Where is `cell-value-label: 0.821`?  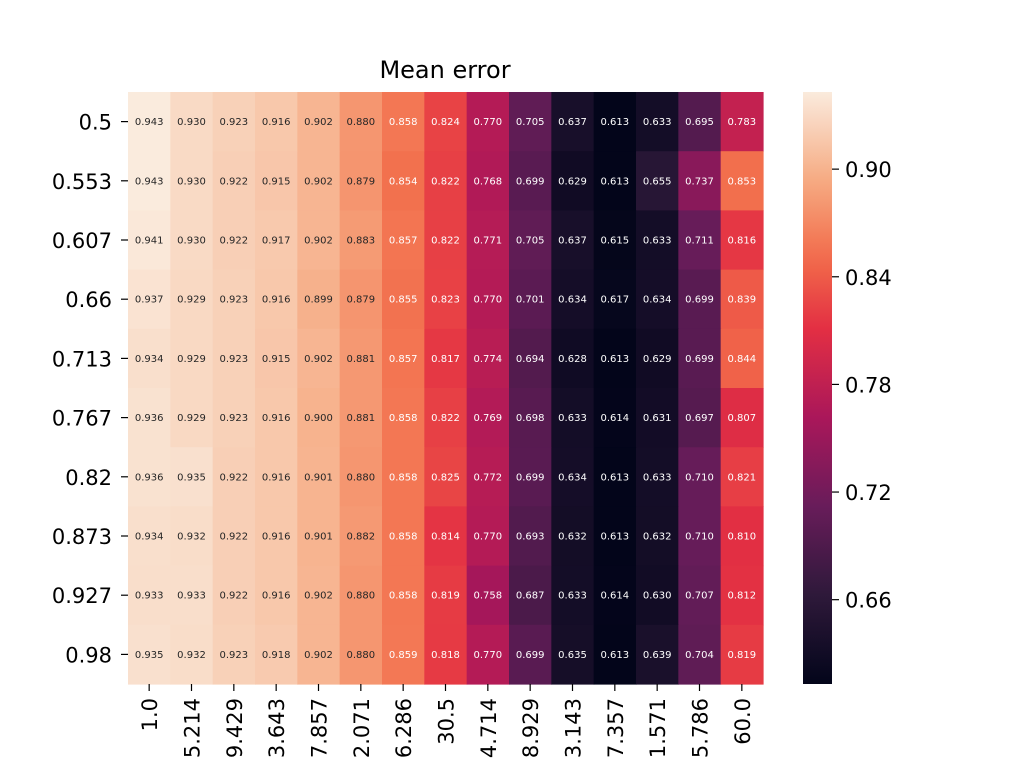
cell-value-label: 0.821 is located at coordinates (742, 477).